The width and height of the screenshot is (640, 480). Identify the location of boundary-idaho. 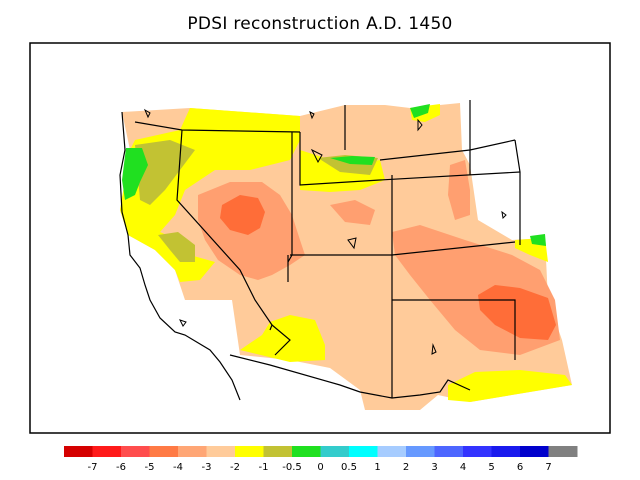
(340, 159).